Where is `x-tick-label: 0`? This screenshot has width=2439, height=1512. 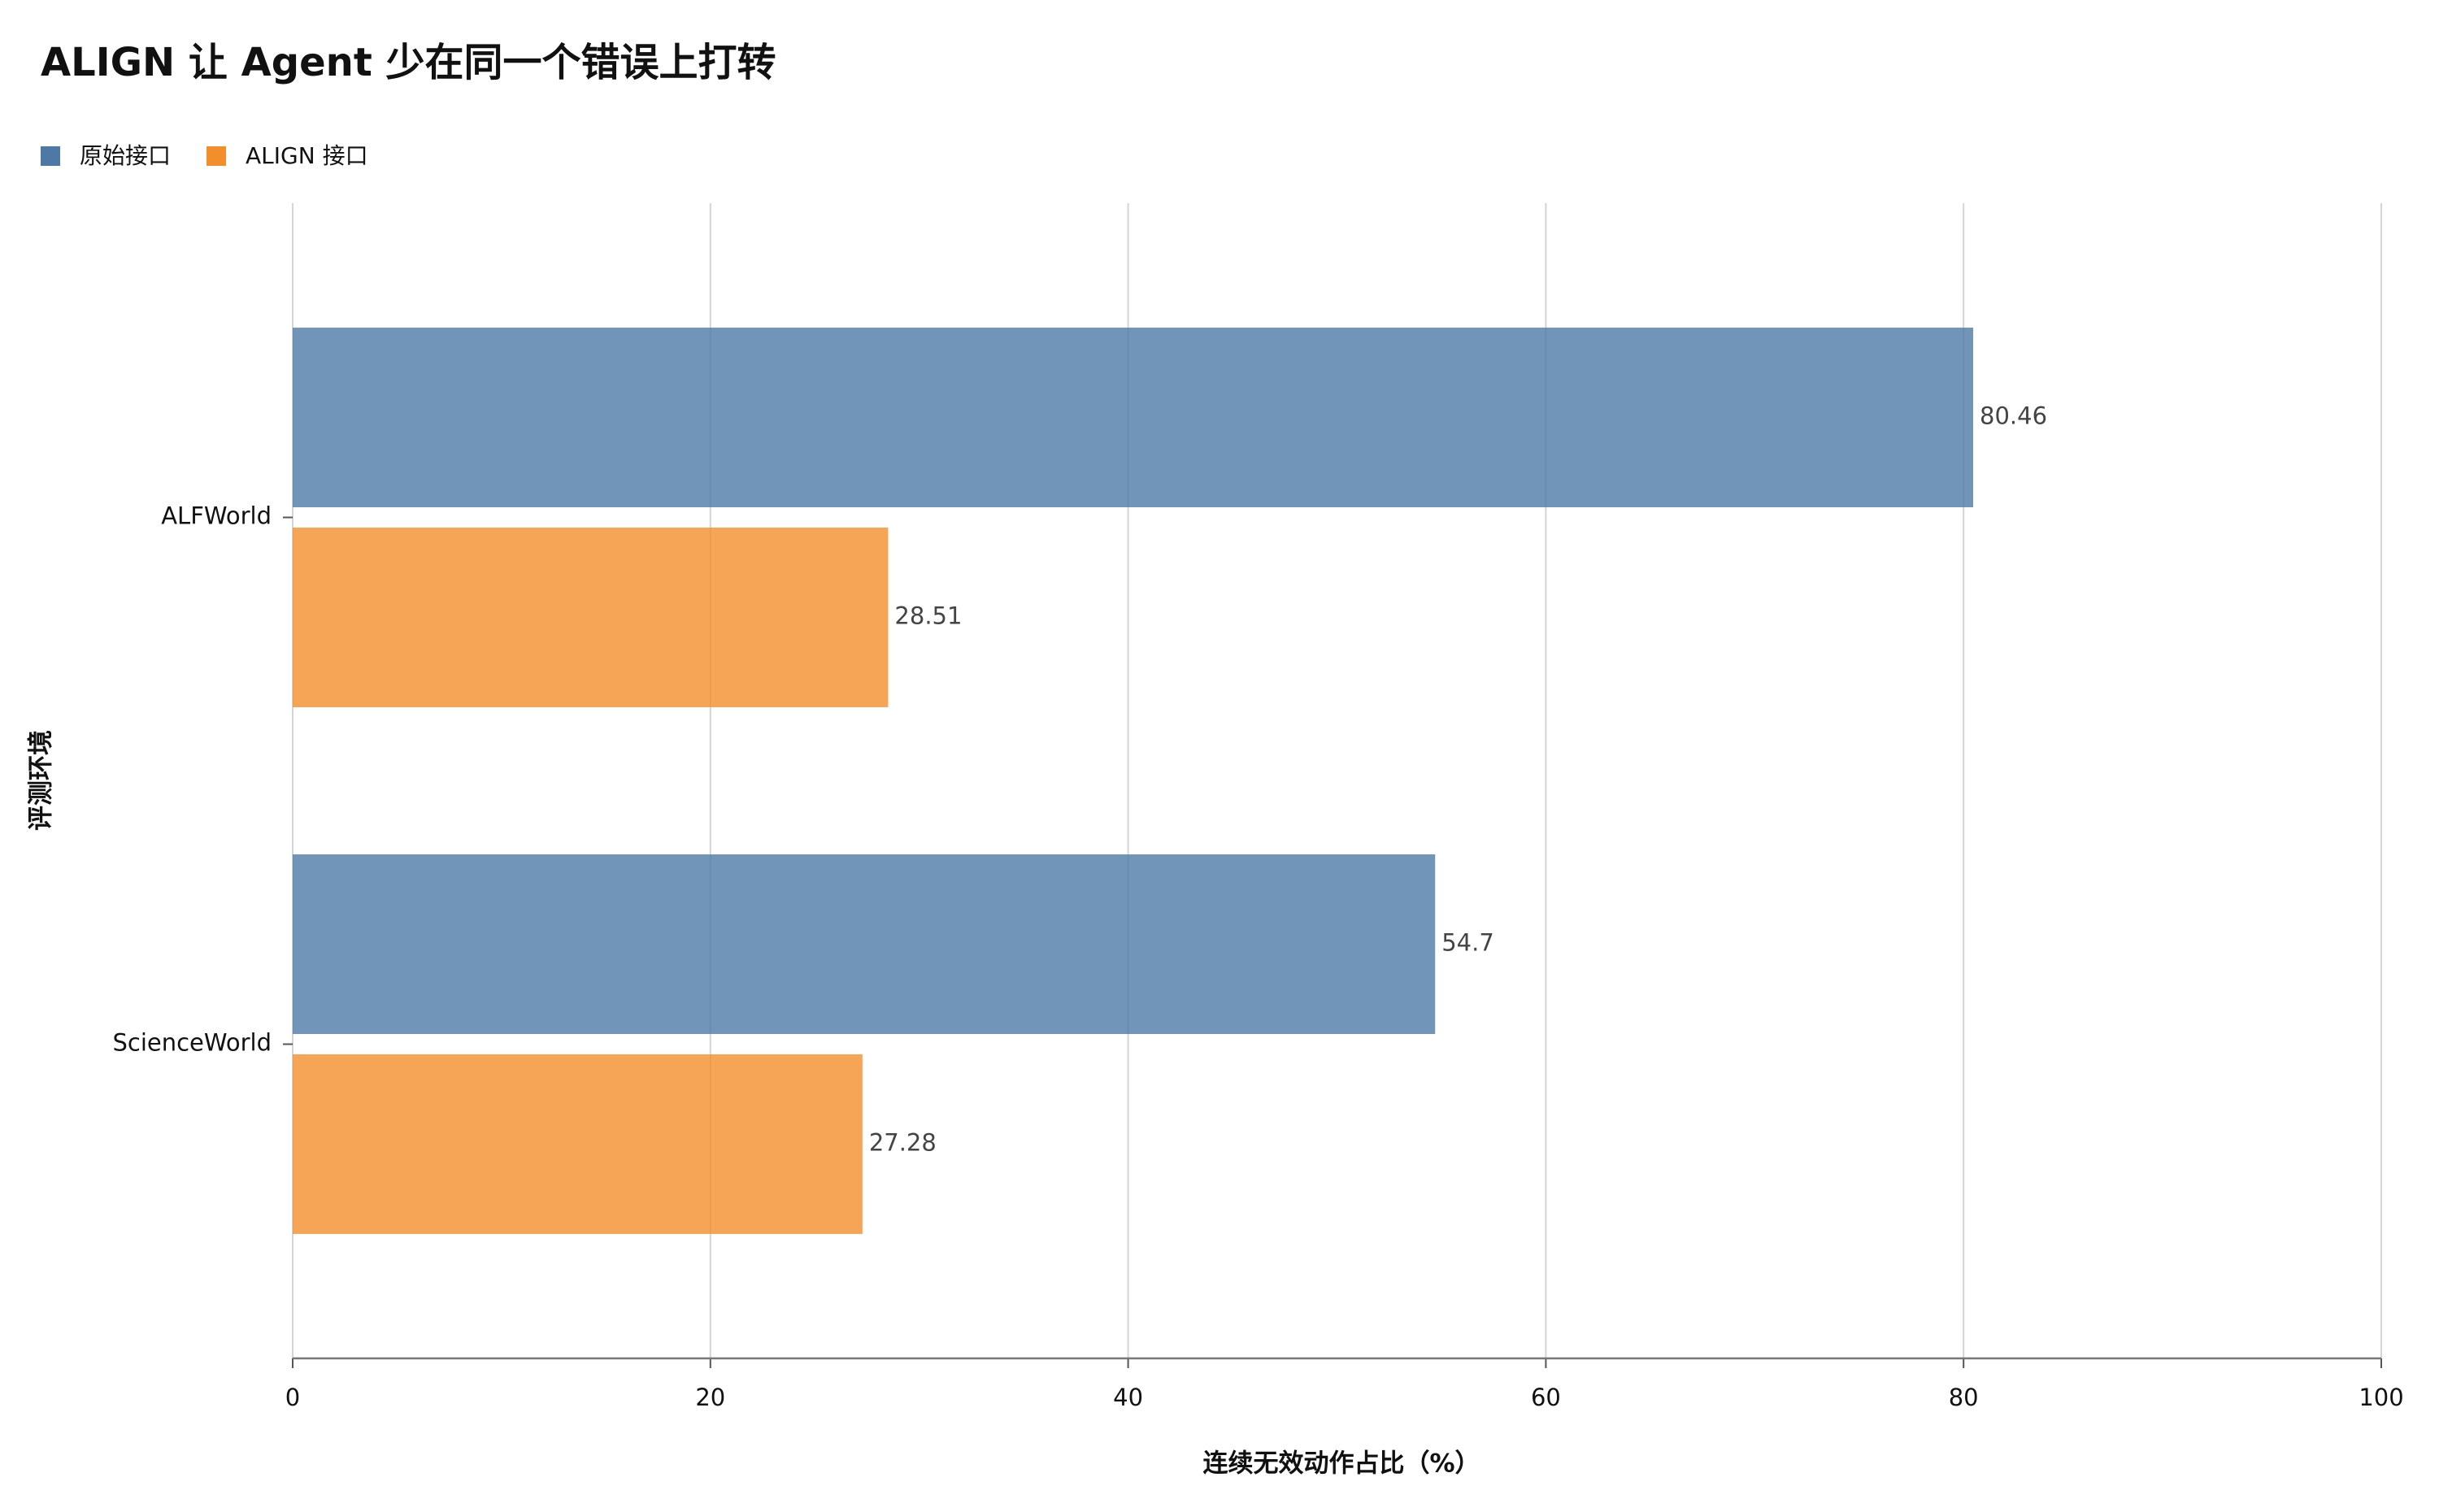
x-tick-label: 0 is located at coordinates (292, 1397).